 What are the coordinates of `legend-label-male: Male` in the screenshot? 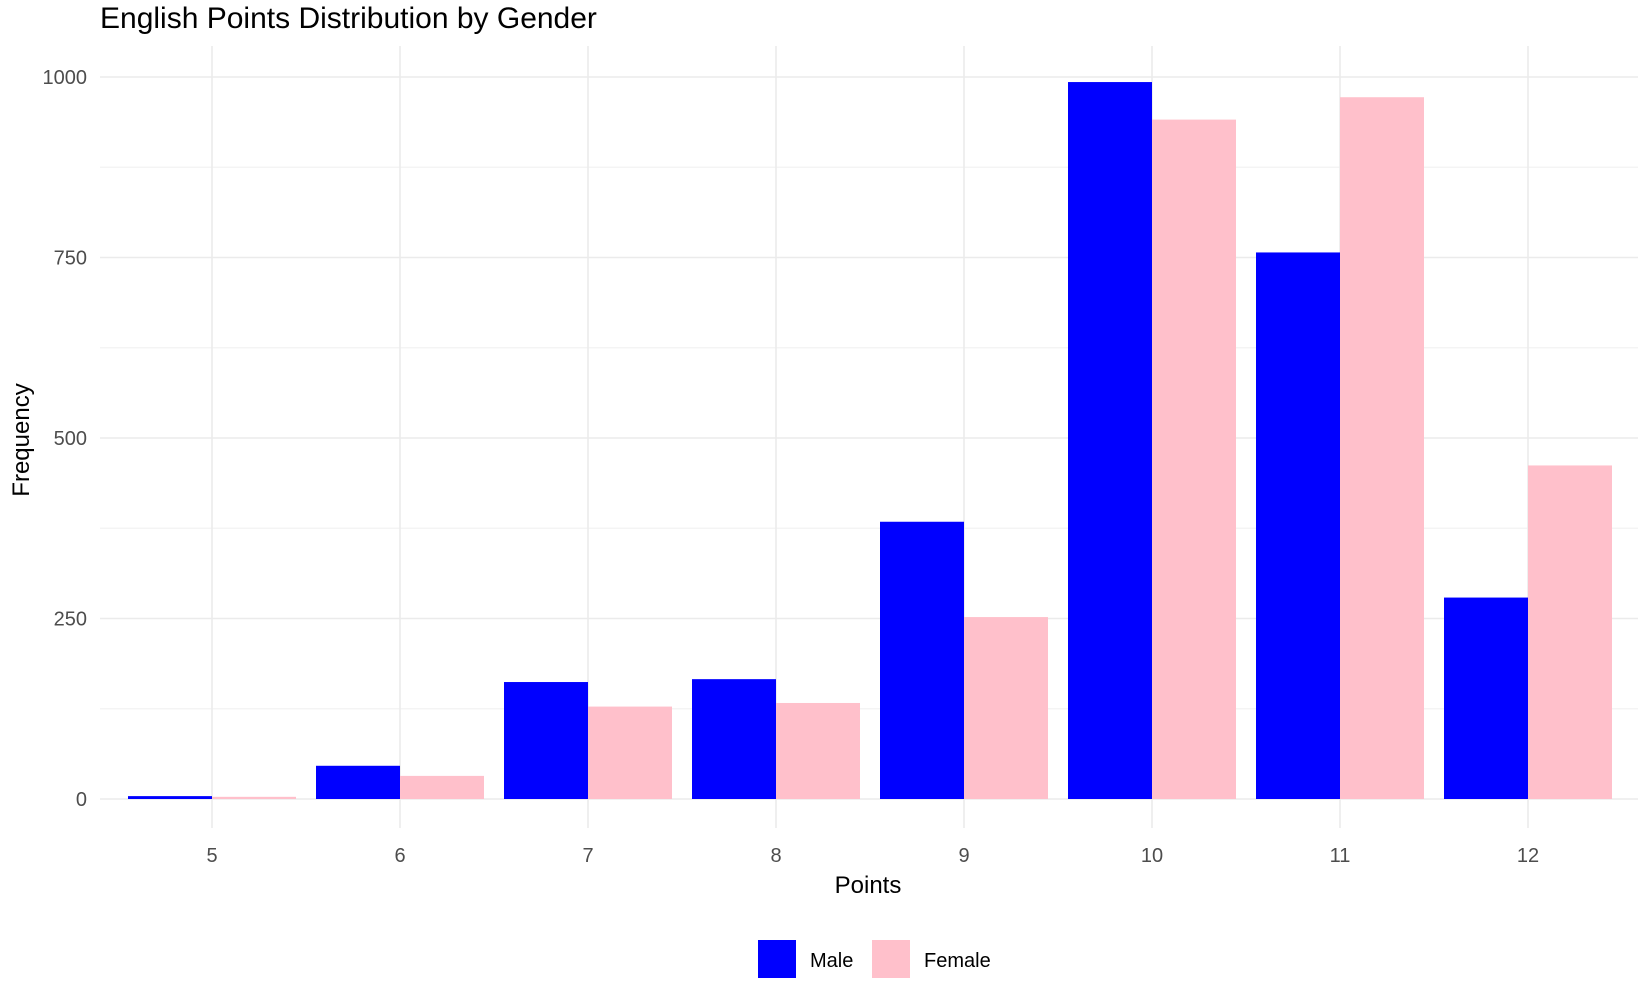 It's located at (831, 961).